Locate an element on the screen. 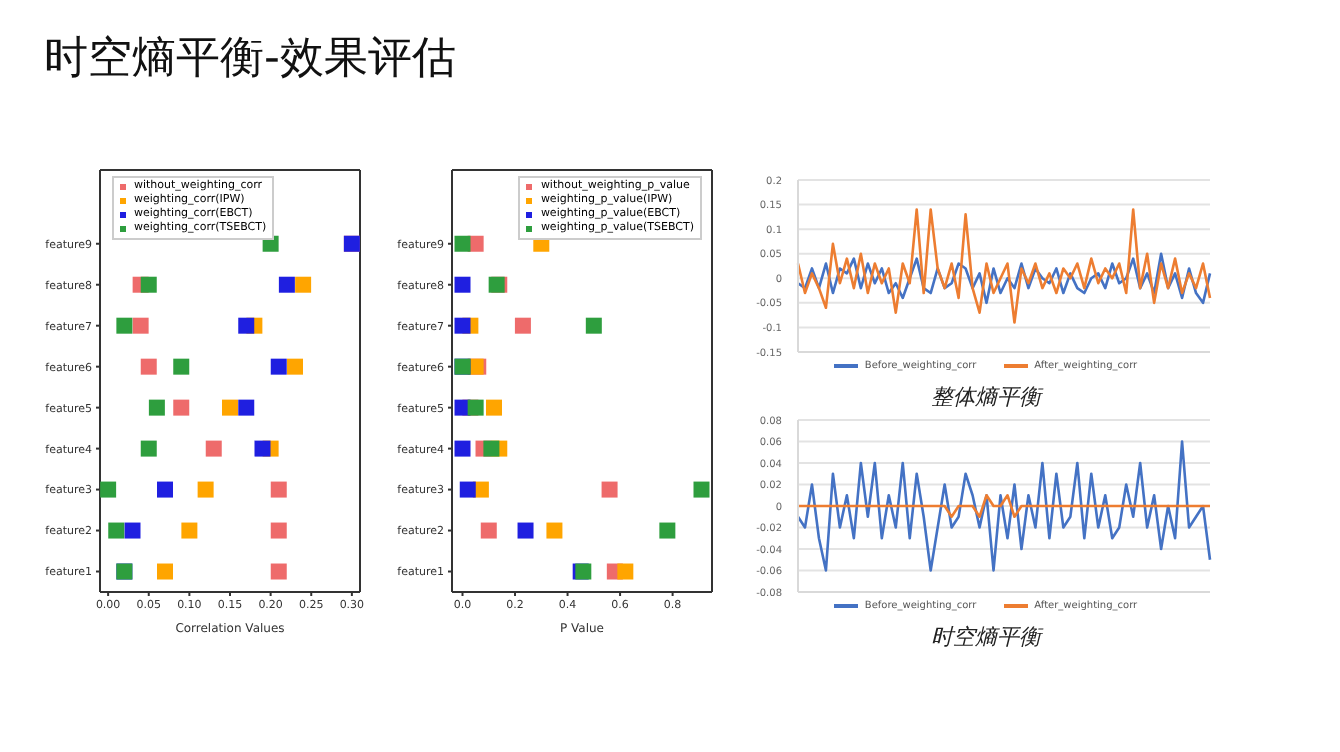 The height and width of the screenshot is (752, 1340). text: 时空熵平衡 is located at coordinates (987, 637).